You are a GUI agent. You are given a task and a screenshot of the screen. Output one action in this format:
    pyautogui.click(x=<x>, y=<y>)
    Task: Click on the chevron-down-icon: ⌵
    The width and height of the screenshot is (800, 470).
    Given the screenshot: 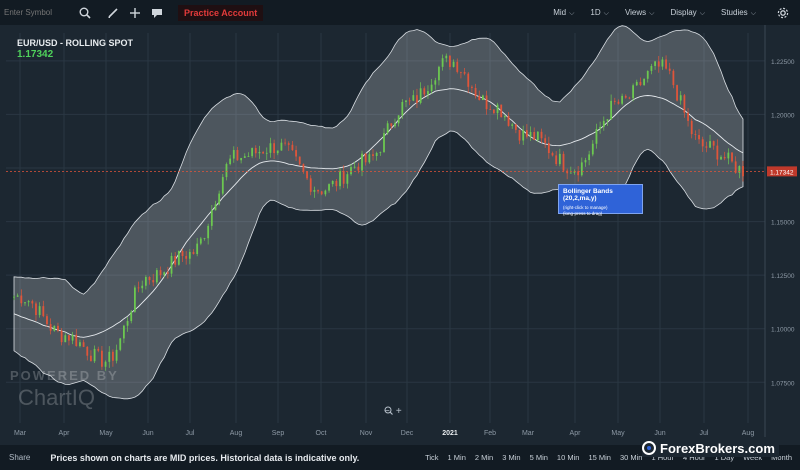 What is the action you would take?
    pyautogui.click(x=652, y=13)
    